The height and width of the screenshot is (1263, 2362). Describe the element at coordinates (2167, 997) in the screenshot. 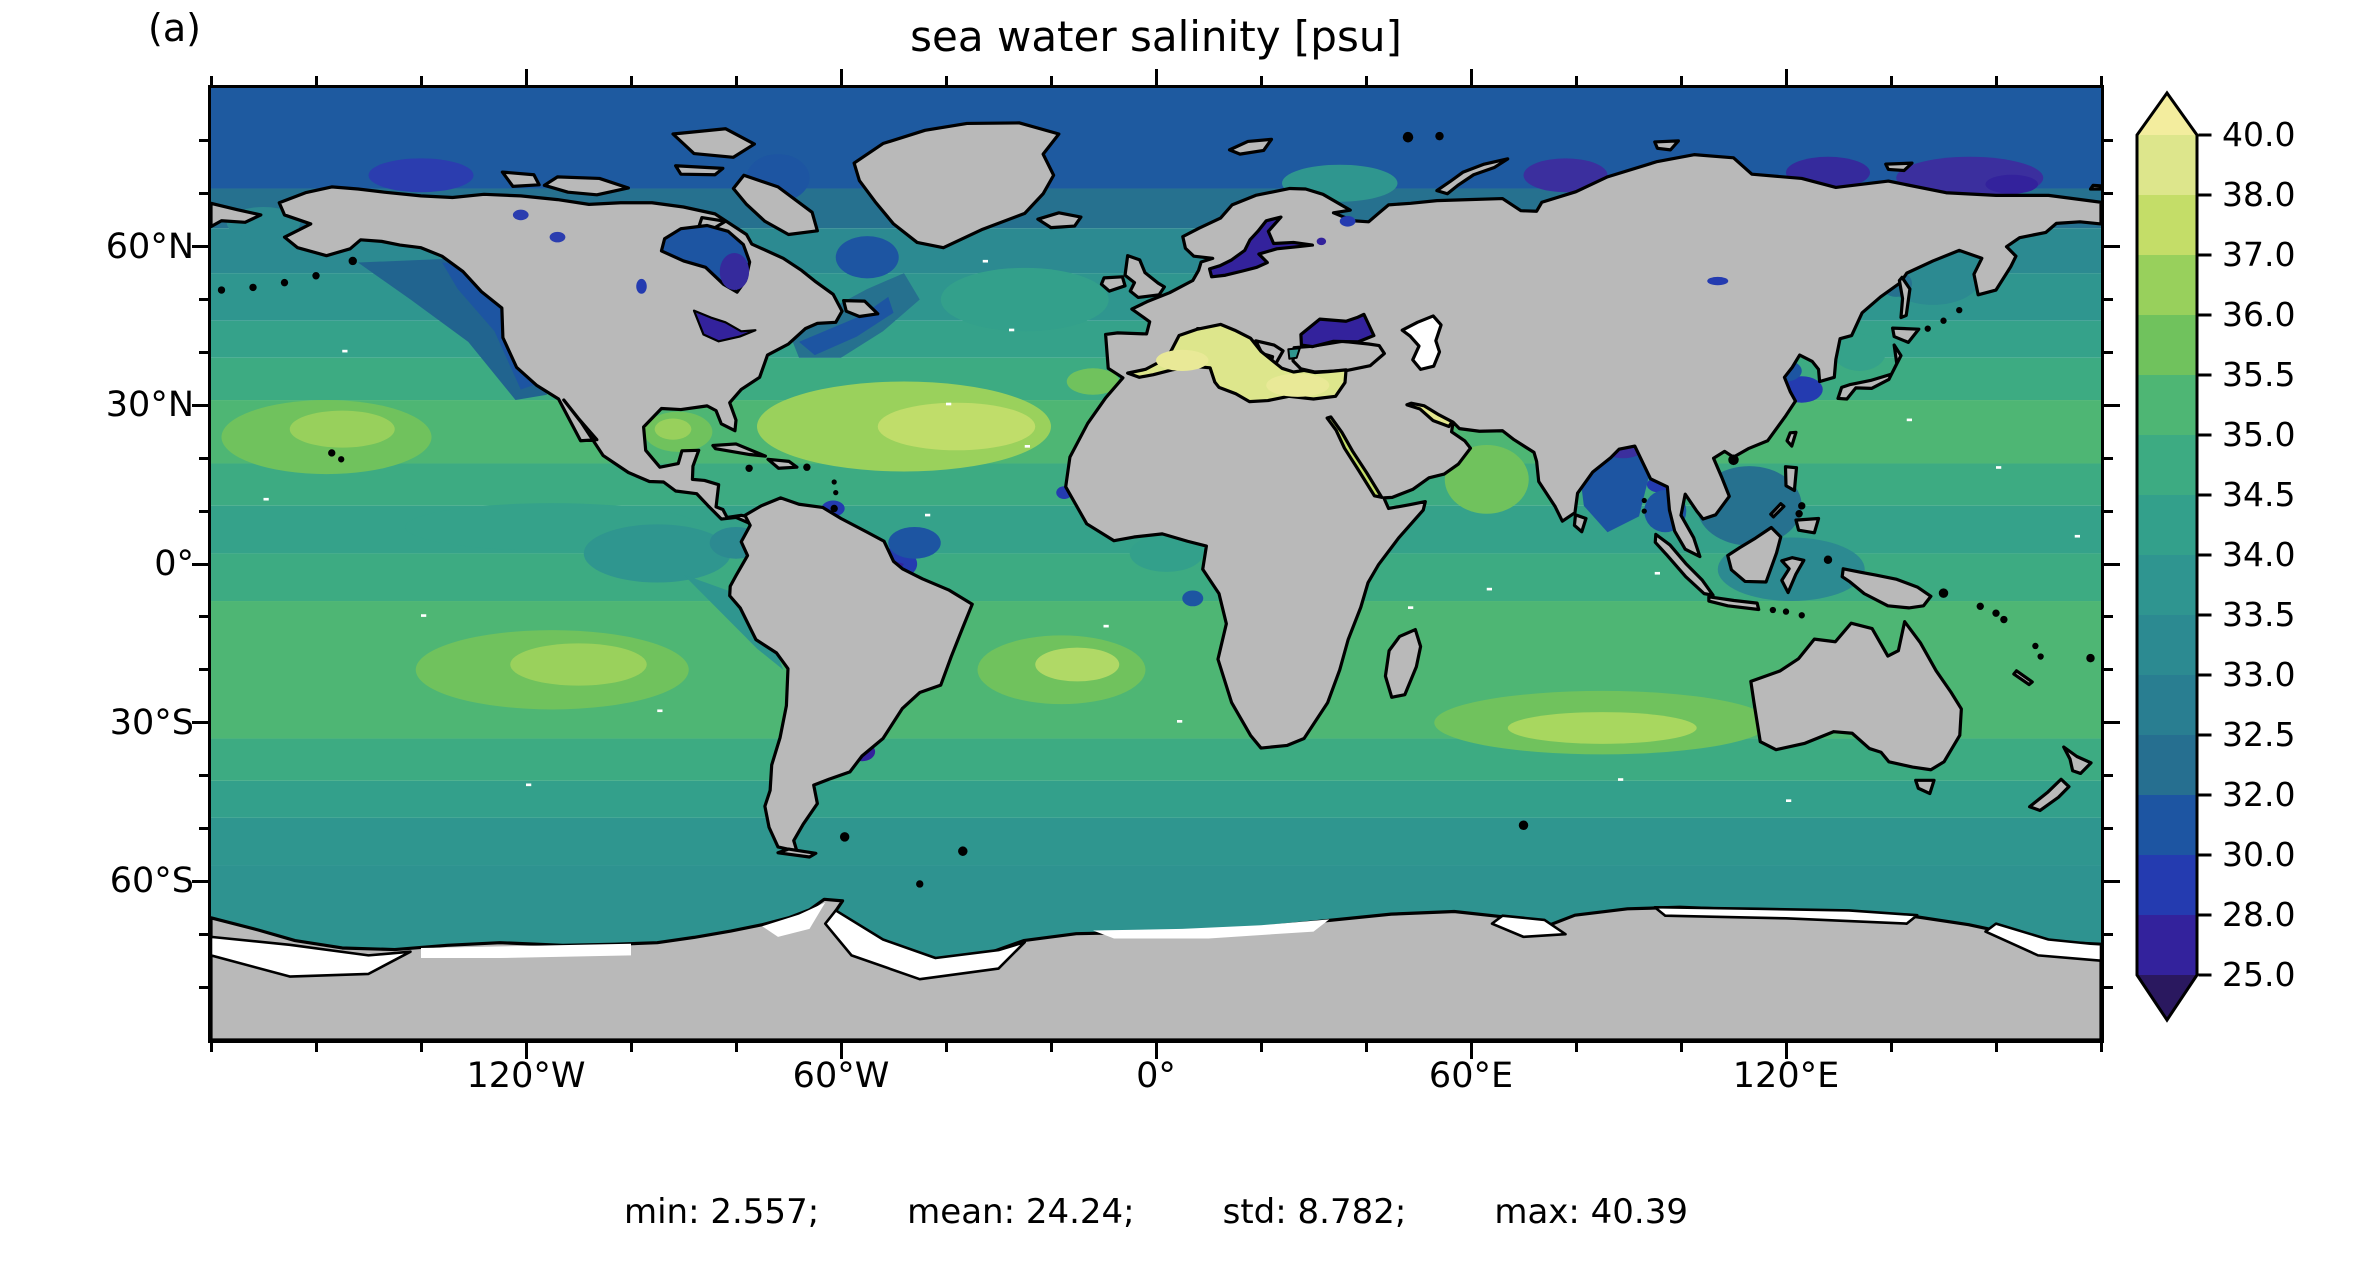

I see `colorbar-under-arrow` at that location.